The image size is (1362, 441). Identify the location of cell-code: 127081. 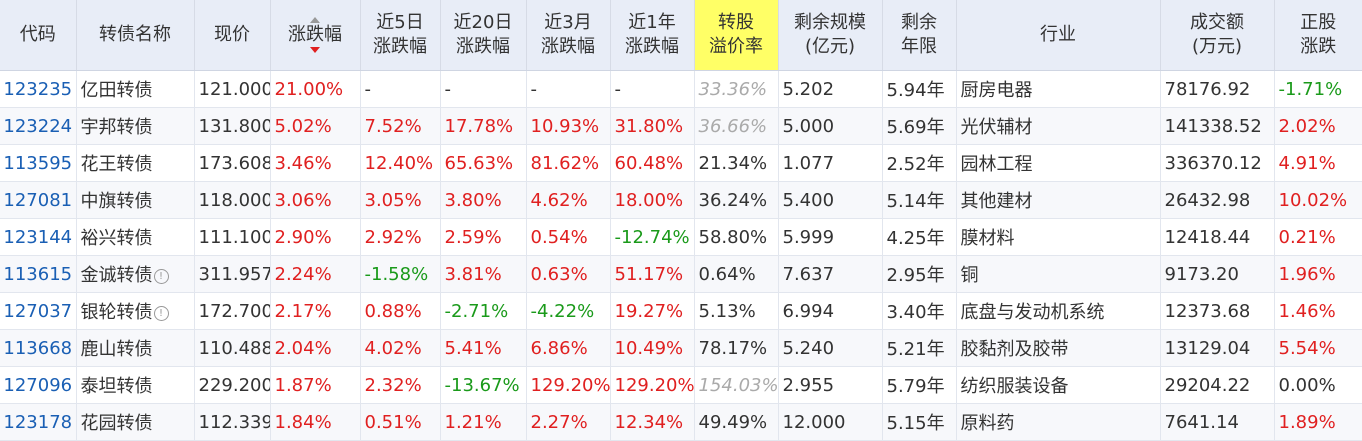
(38, 200).